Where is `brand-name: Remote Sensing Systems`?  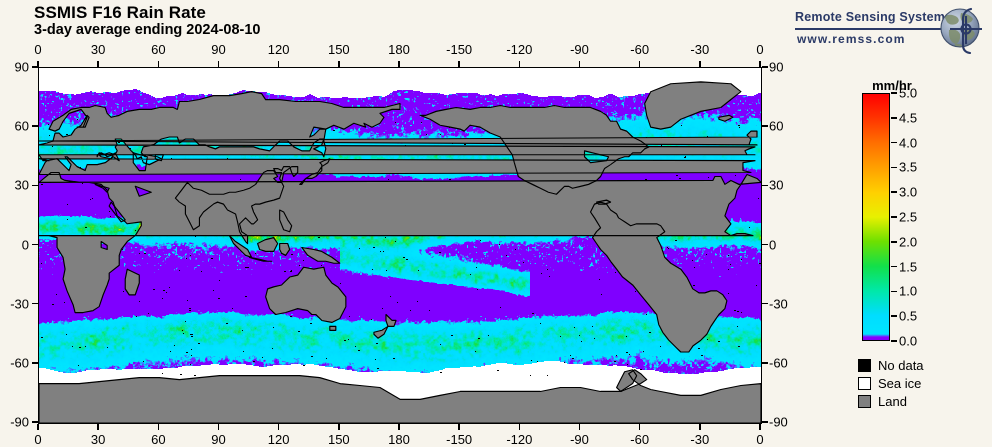 brand-name: Remote Sensing Systems is located at coordinates (874, 17).